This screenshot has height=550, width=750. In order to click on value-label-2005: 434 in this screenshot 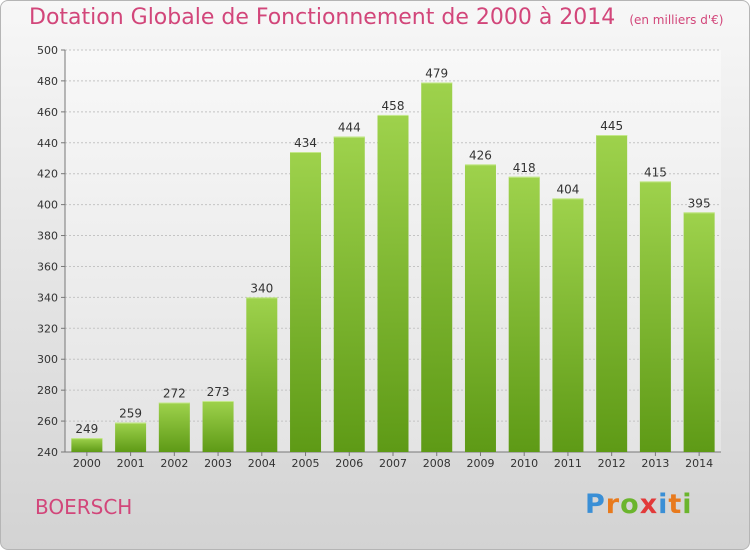, I will do `click(305, 143)`.